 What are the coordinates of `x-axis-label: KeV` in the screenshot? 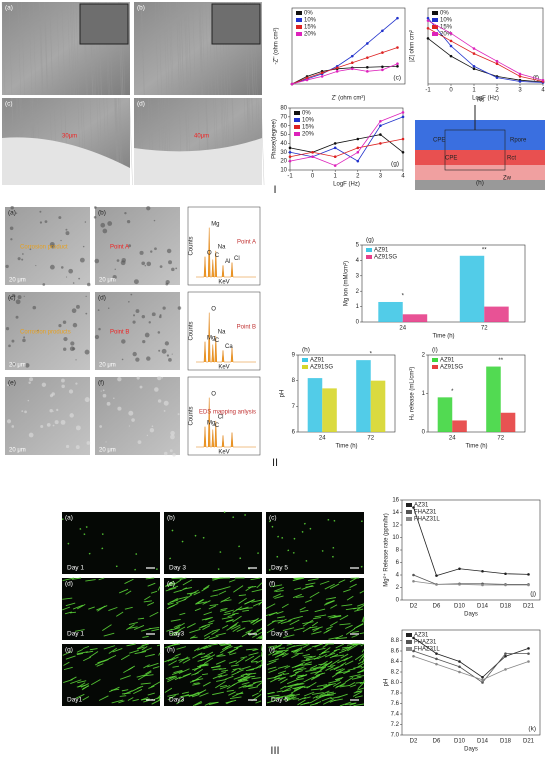 It's located at (223, 283).